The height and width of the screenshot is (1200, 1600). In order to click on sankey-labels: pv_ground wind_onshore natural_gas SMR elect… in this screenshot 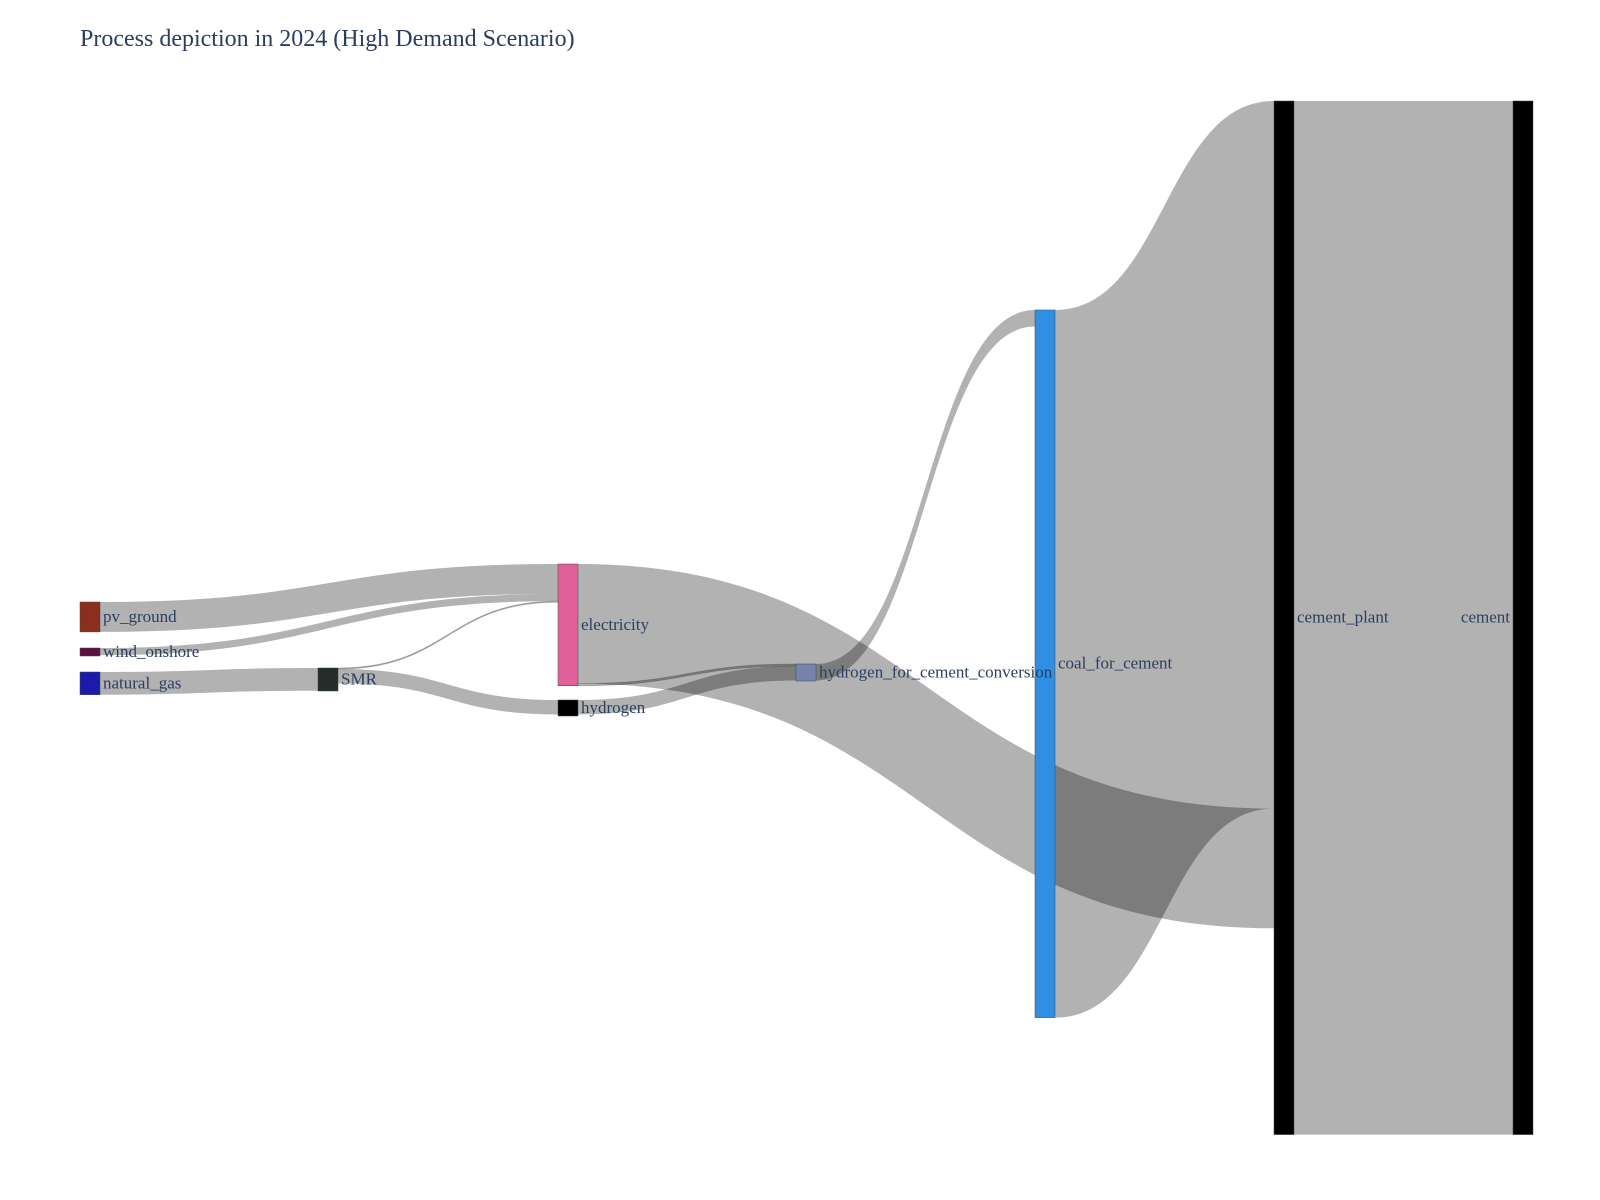, I will do `click(806, 662)`.